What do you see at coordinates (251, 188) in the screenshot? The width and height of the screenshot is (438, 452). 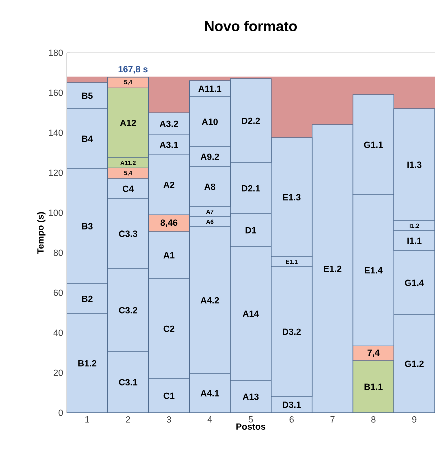 I see `data-label: D2.1` at bounding box center [251, 188].